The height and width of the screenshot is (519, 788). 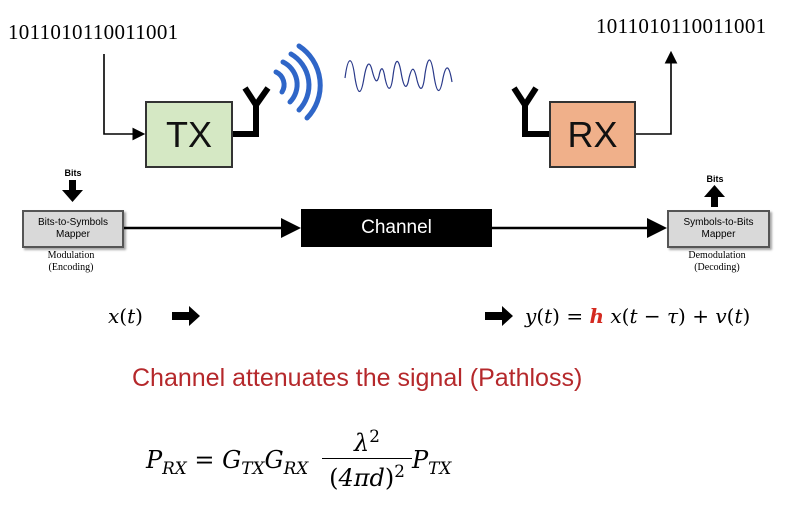 I want to click on pathloss-fraction: λ2 (4πd)2, so click(x=367, y=459).